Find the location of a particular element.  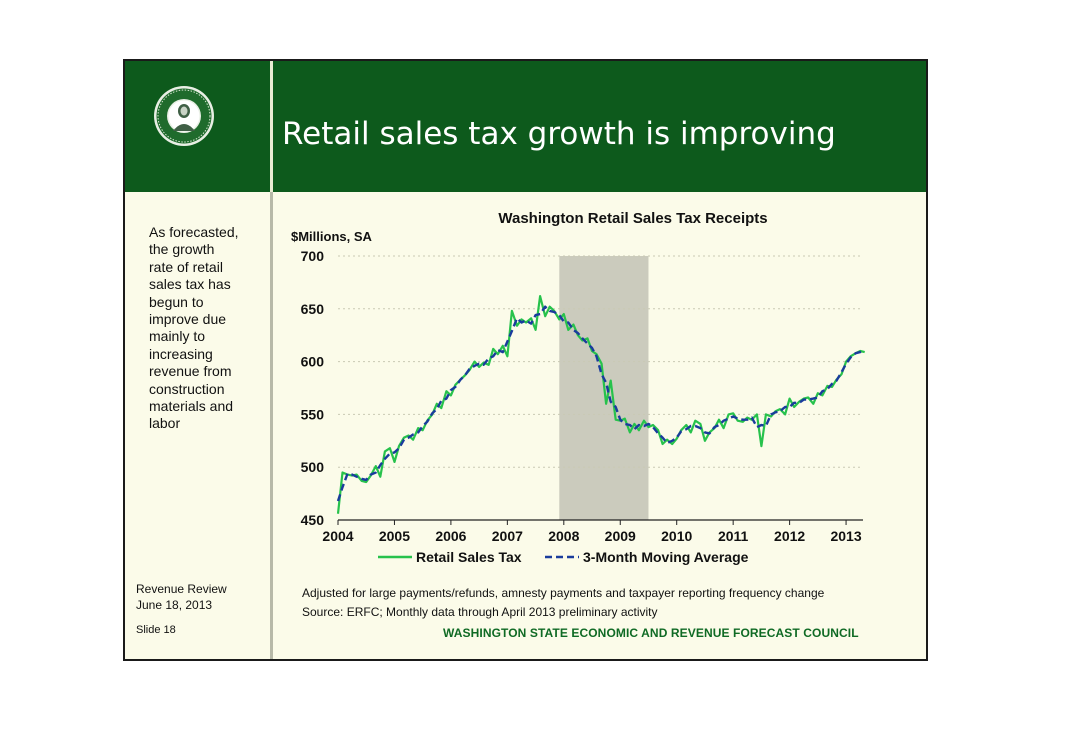

x-tick-label: 2007 is located at coordinates (507, 536).